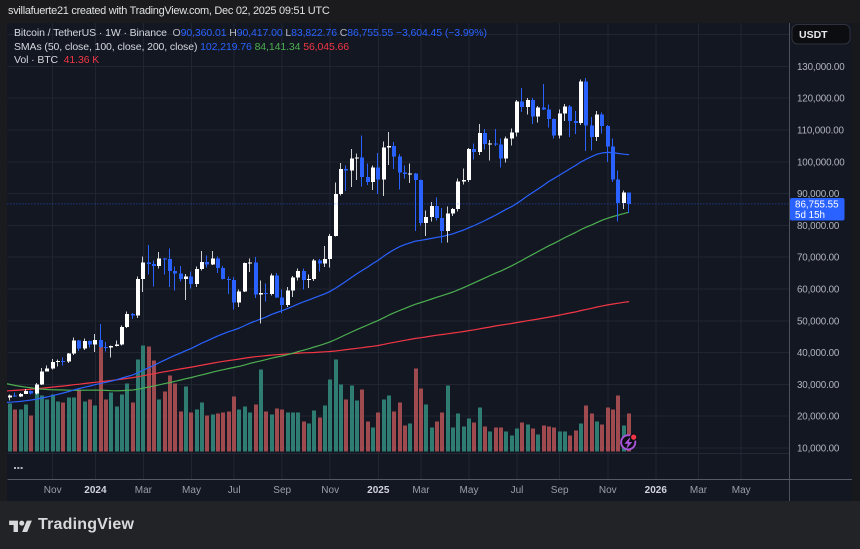 The image size is (860, 549). Describe the element at coordinates (818, 417) in the screenshot. I see `svg-text: 20,000.00` at that location.